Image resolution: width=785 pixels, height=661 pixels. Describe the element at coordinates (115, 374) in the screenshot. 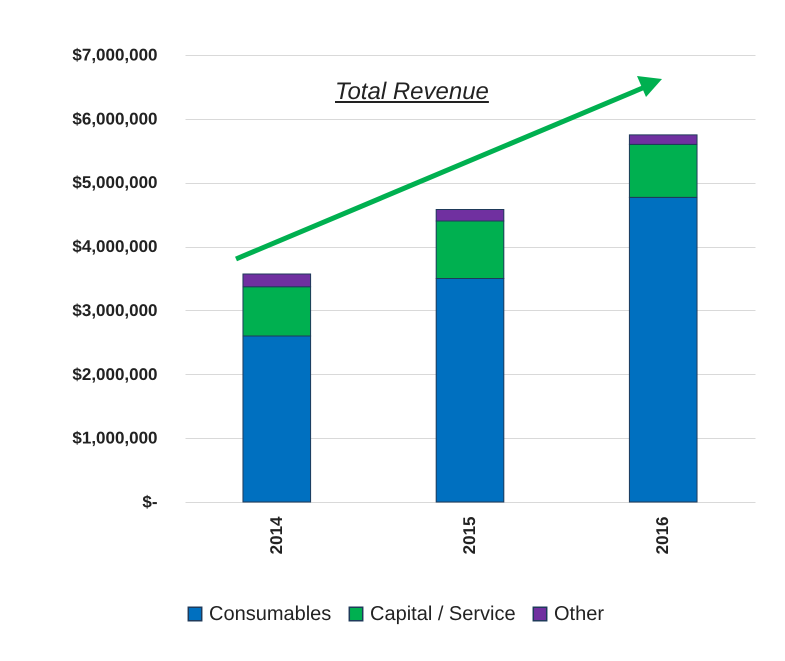

I see `y-tick-label: $2,000,000` at that location.